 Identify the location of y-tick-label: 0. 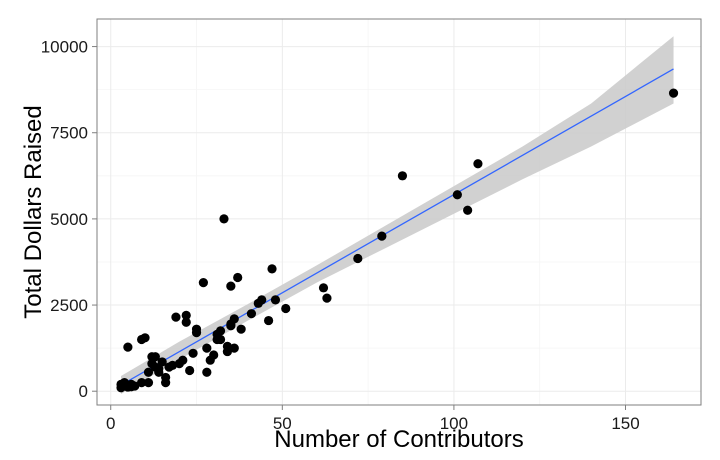
(83, 391).